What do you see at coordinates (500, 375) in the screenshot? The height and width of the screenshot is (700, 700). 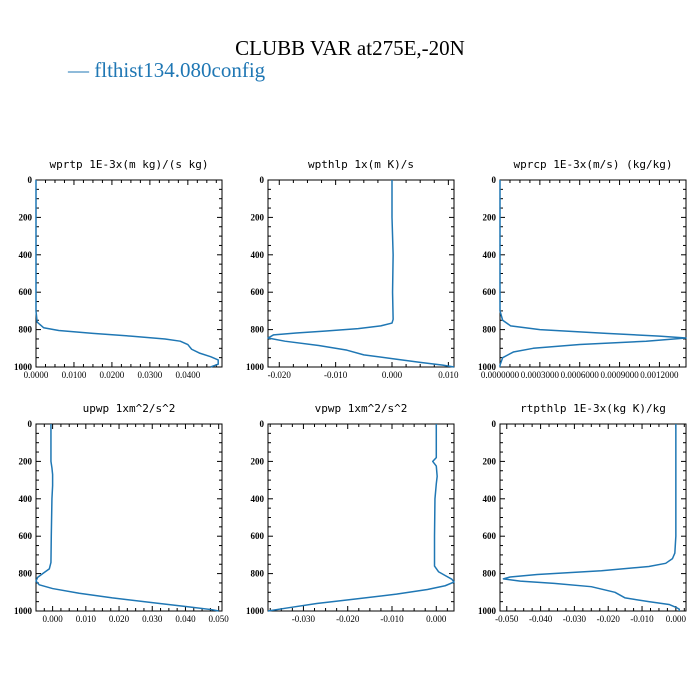 I see `x-tick-label: 0.0000000` at bounding box center [500, 375].